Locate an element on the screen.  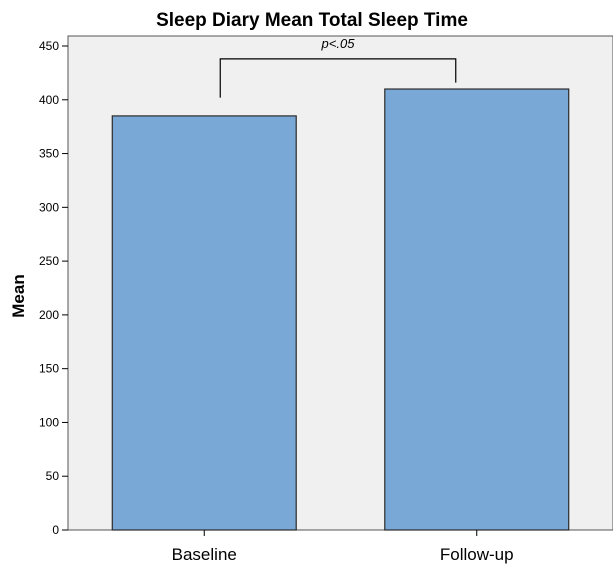
y-tick-label: 350 is located at coordinates (49, 154).